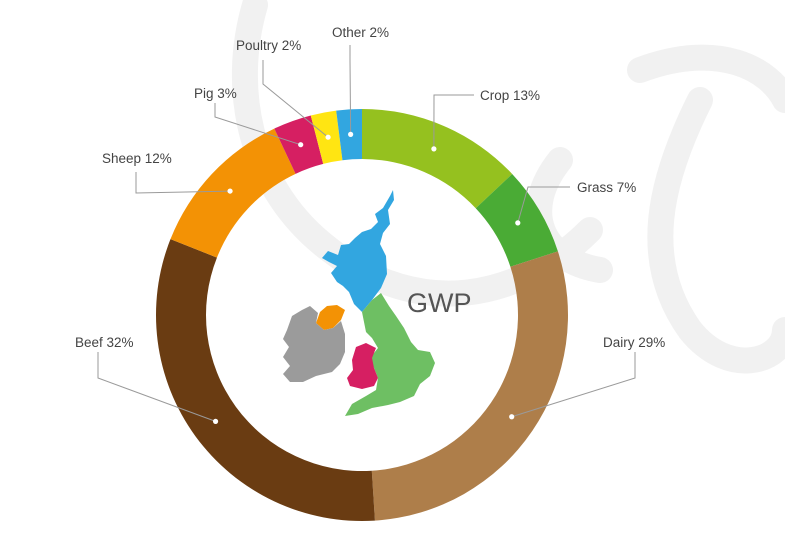  I want to click on leader-dot-grass, so click(518, 223).